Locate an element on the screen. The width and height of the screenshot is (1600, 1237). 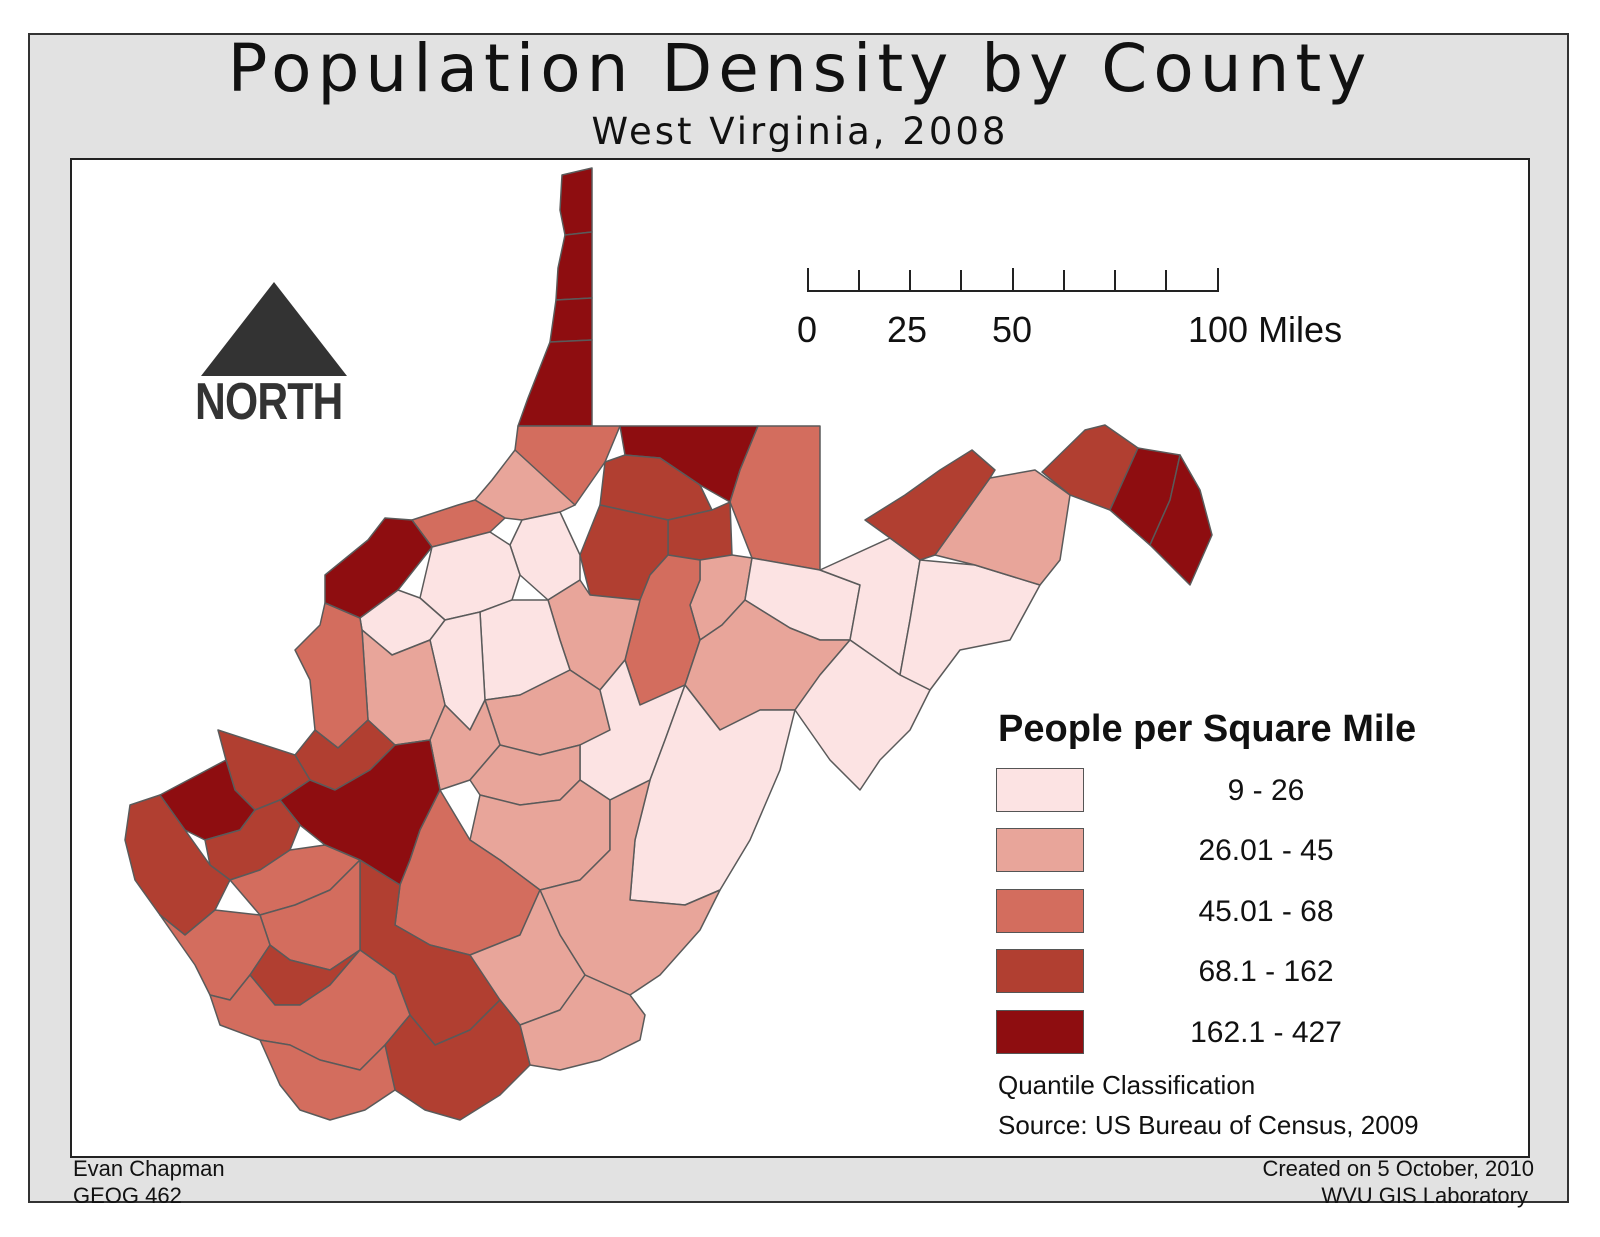
county-marshall is located at coordinates (555, 383).